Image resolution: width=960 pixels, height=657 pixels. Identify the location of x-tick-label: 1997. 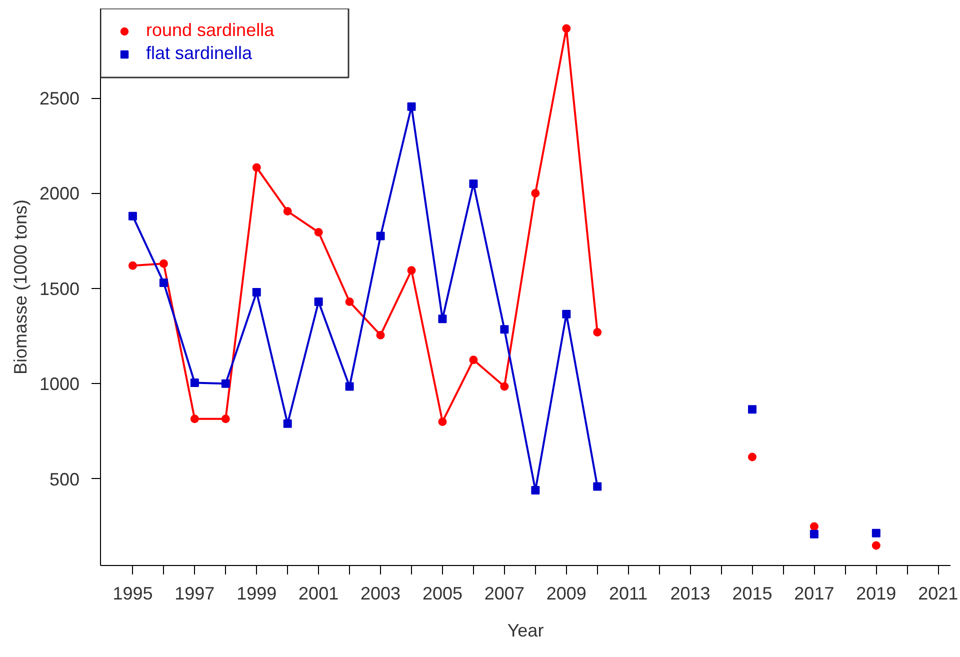
(194, 594).